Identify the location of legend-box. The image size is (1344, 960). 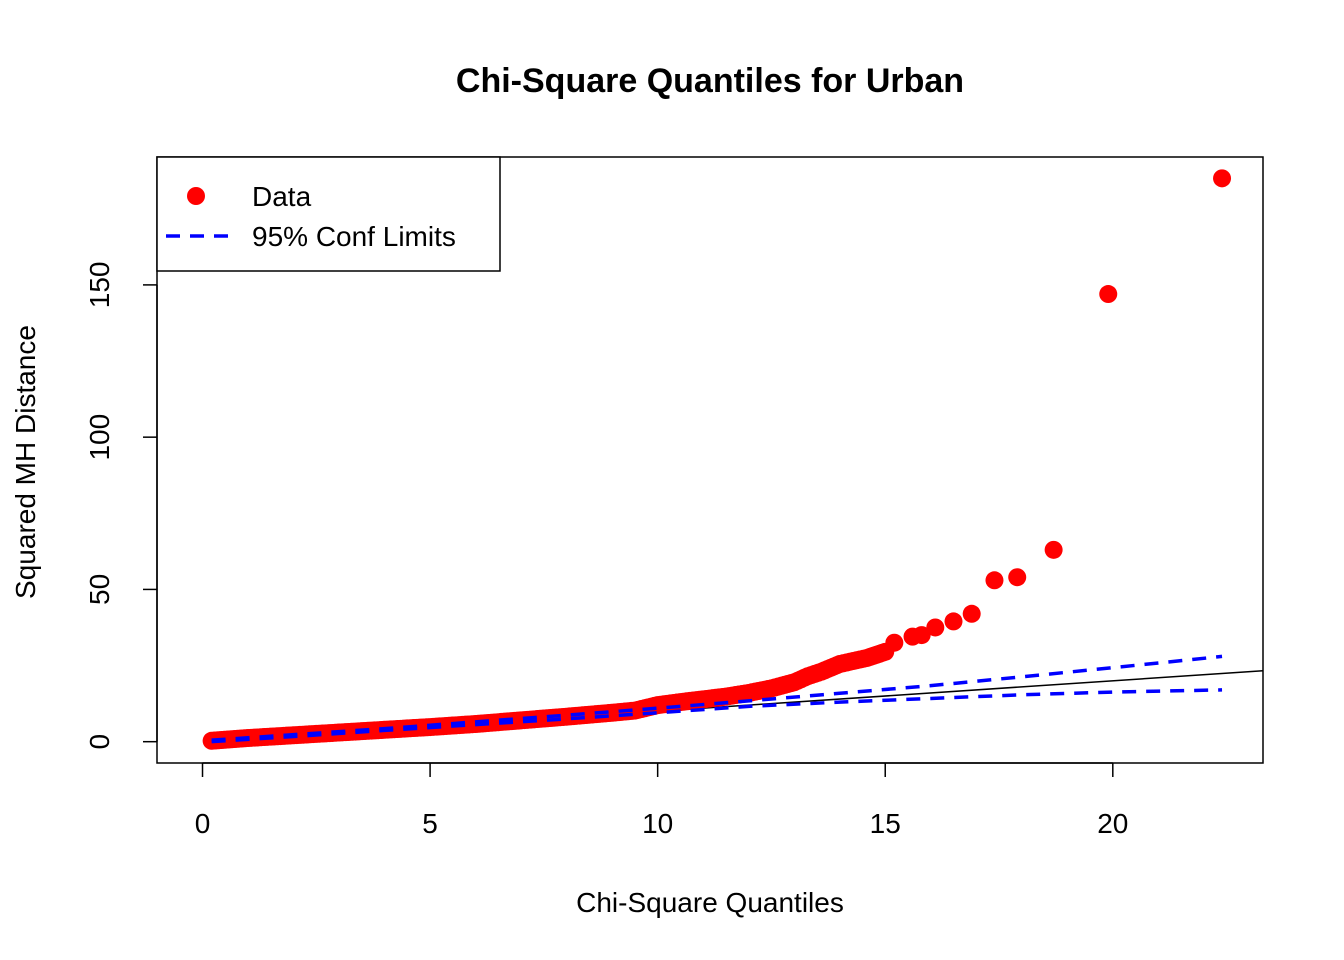
(328, 214).